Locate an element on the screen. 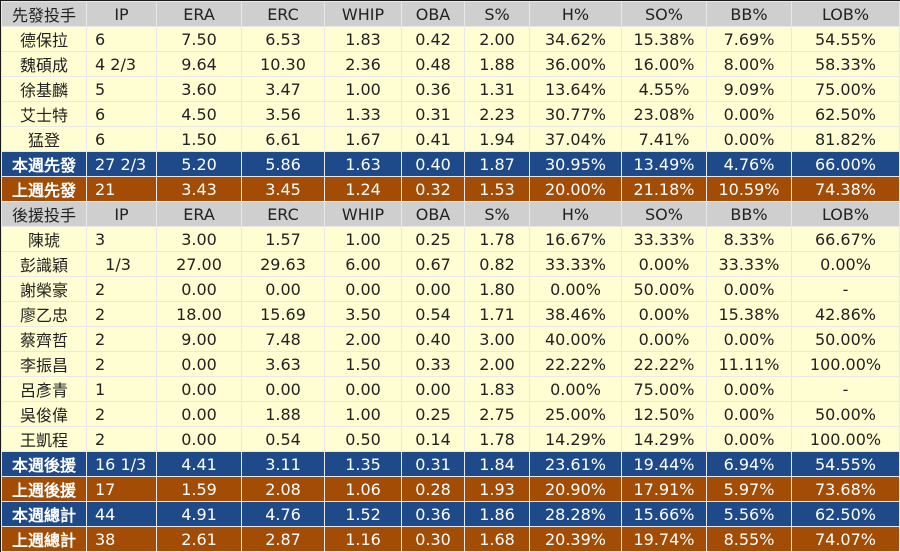 The image size is (900, 552). stat-cell: 1 is located at coordinates (121, 389).